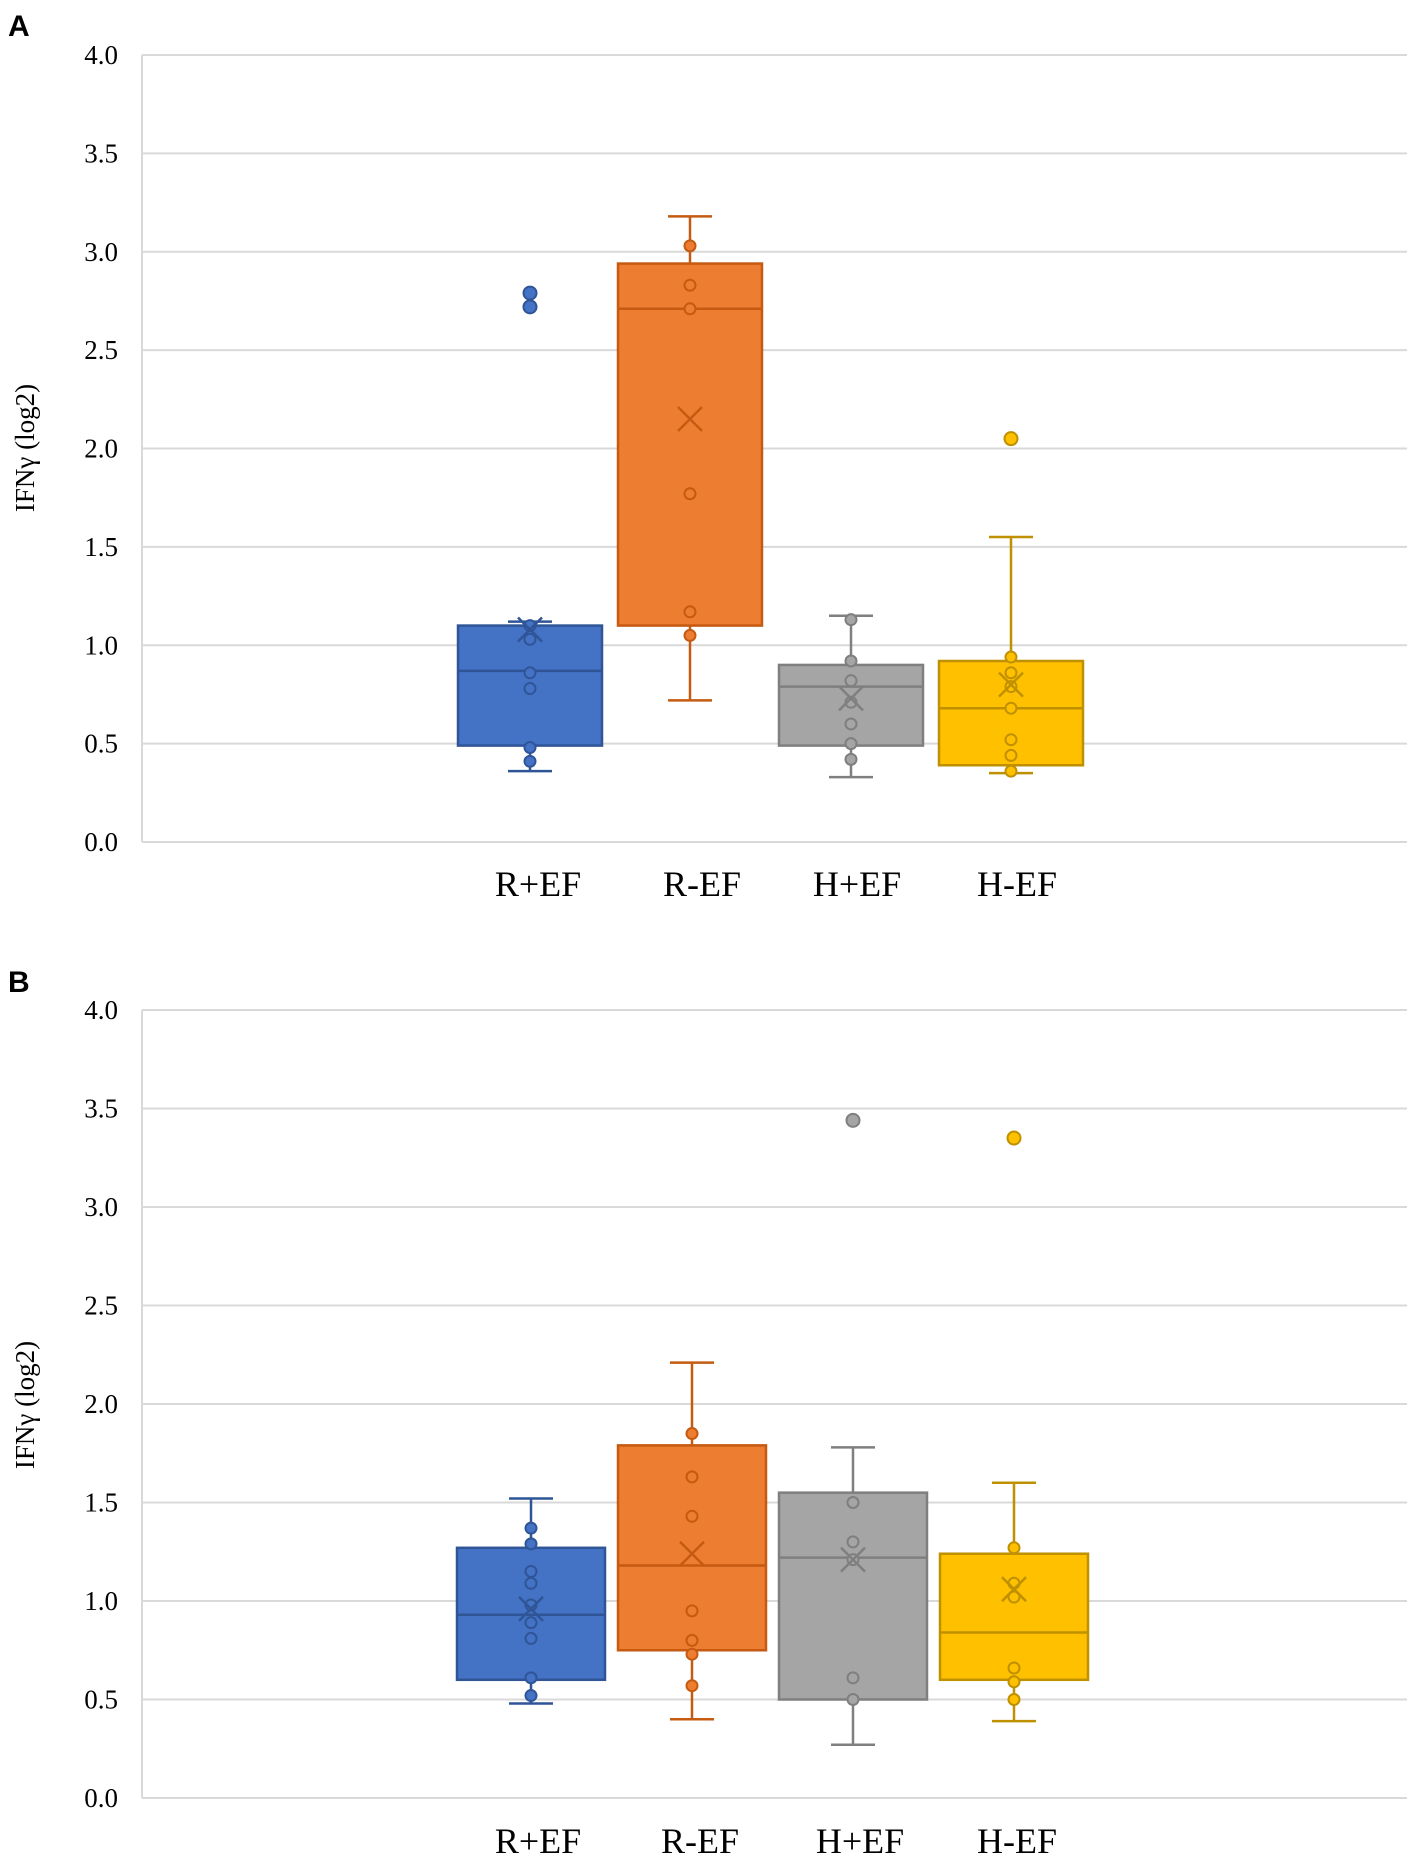 Image resolution: width=1418 pixels, height=1869 pixels. I want to click on box-H+EF, so click(853, 1596).